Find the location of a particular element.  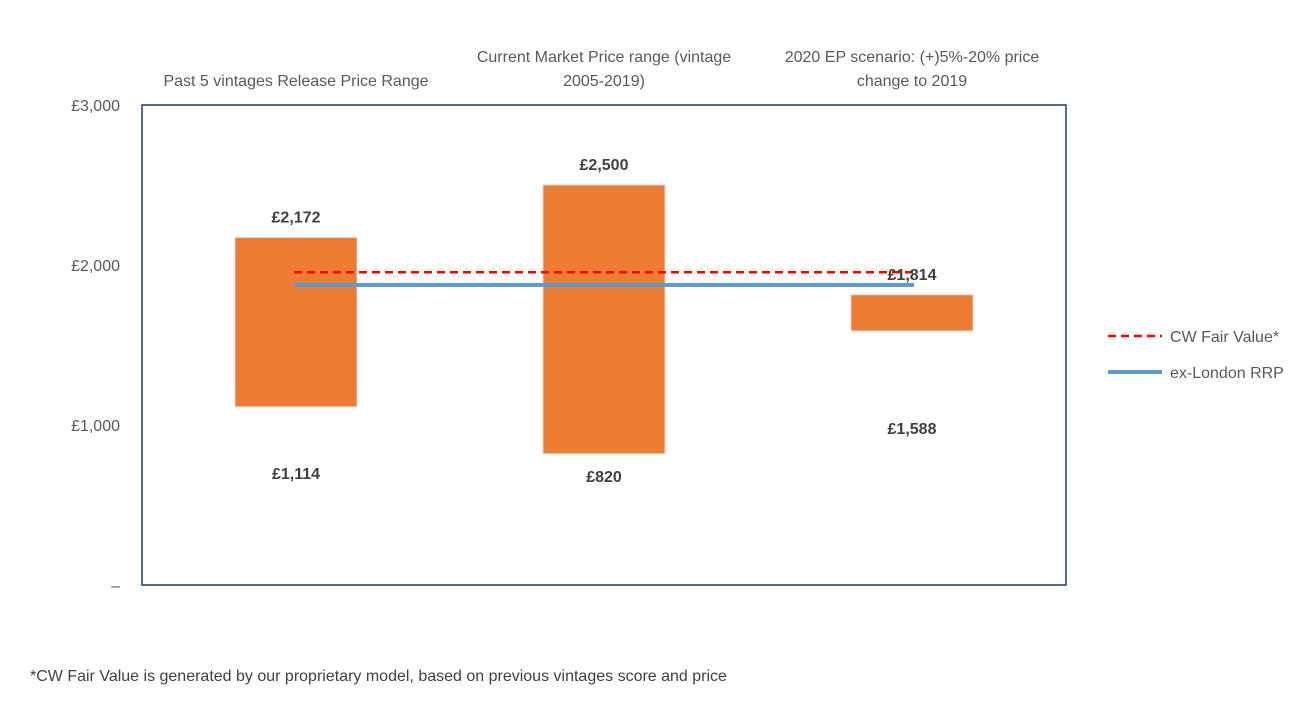

category-label-1-line-0: Current Market Price range (vintage is located at coordinates (604, 57).